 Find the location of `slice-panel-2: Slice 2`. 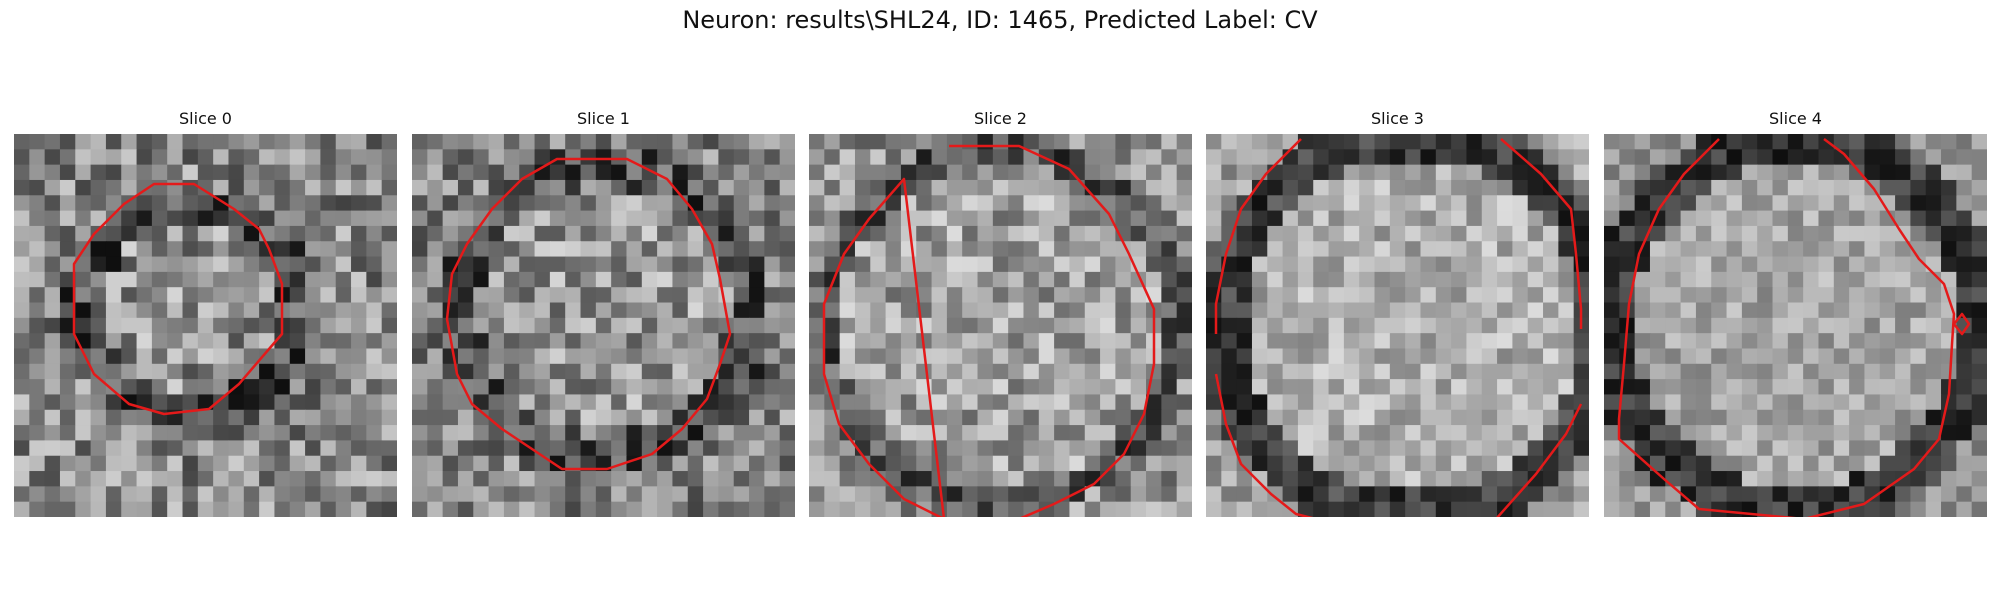

slice-panel-2: Slice 2 is located at coordinates (1000, 312).